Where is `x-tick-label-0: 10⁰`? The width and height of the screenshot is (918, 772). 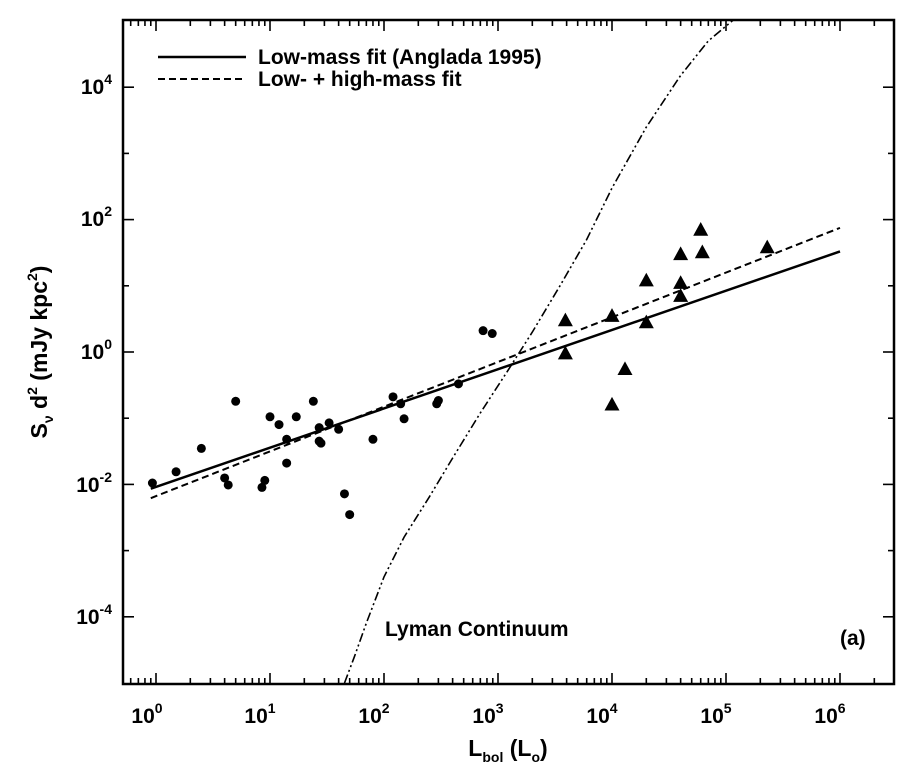 x-tick-label-0: 10⁰ is located at coordinates (146, 714).